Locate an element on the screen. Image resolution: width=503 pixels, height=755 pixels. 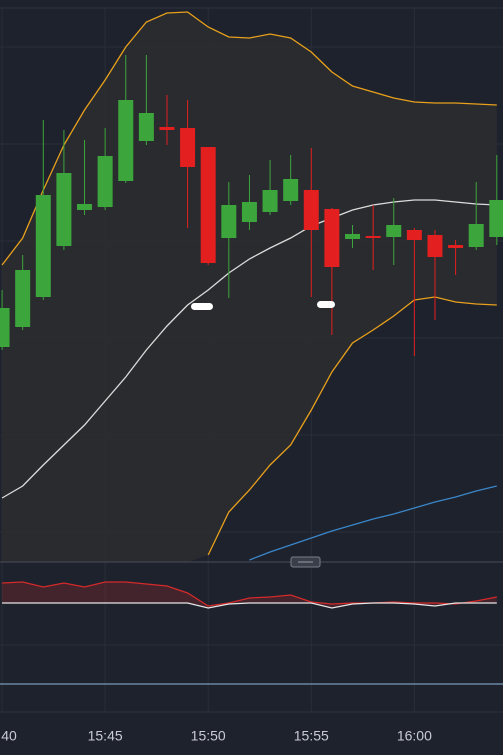
x-tick-label: 16:00 is located at coordinates (414, 736).